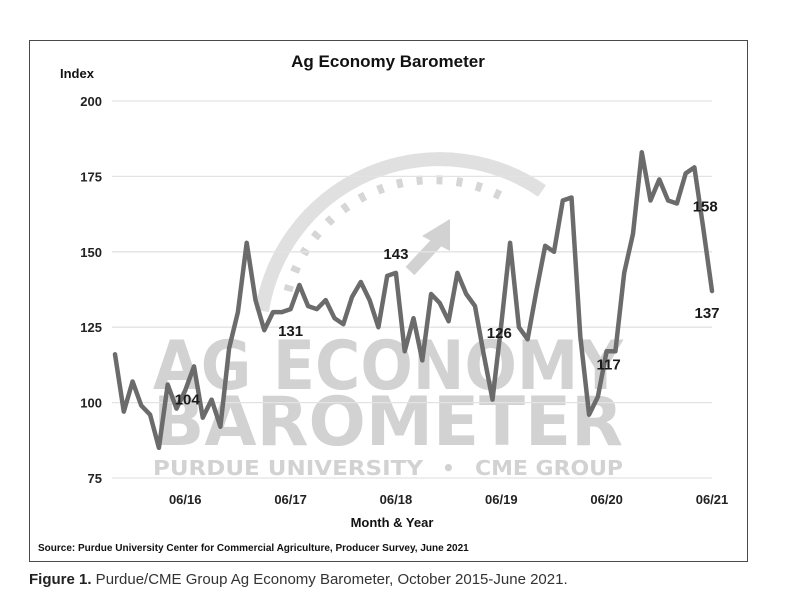 This screenshot has width=800, height=600. I want to click on x-tick-label: 06/20, so click(606, 499).